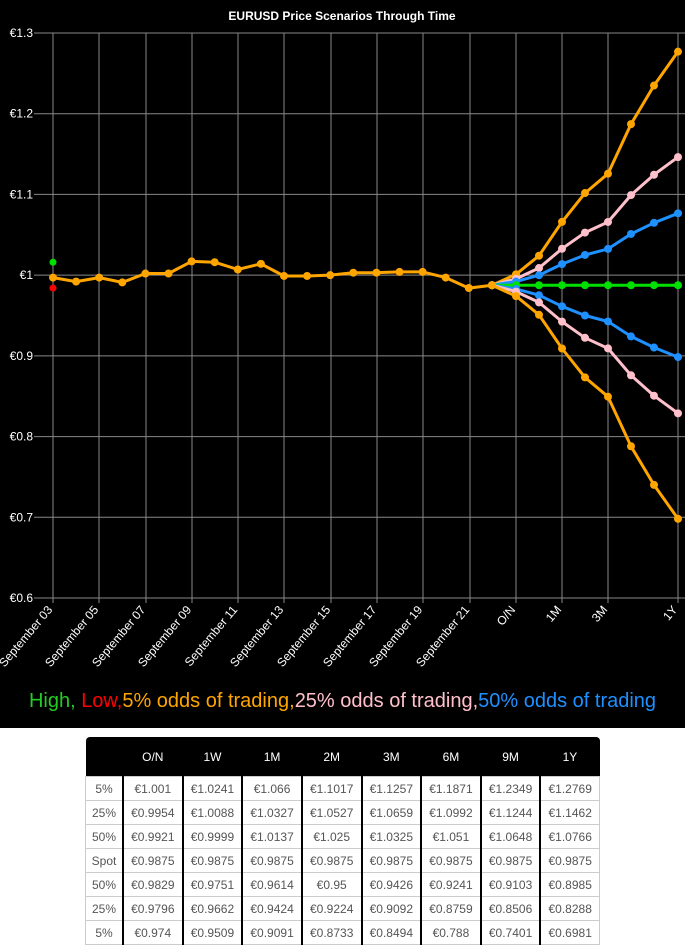 The image size is (685, 945). I want to click on table-cell: €1.0325, so click(391, 836).